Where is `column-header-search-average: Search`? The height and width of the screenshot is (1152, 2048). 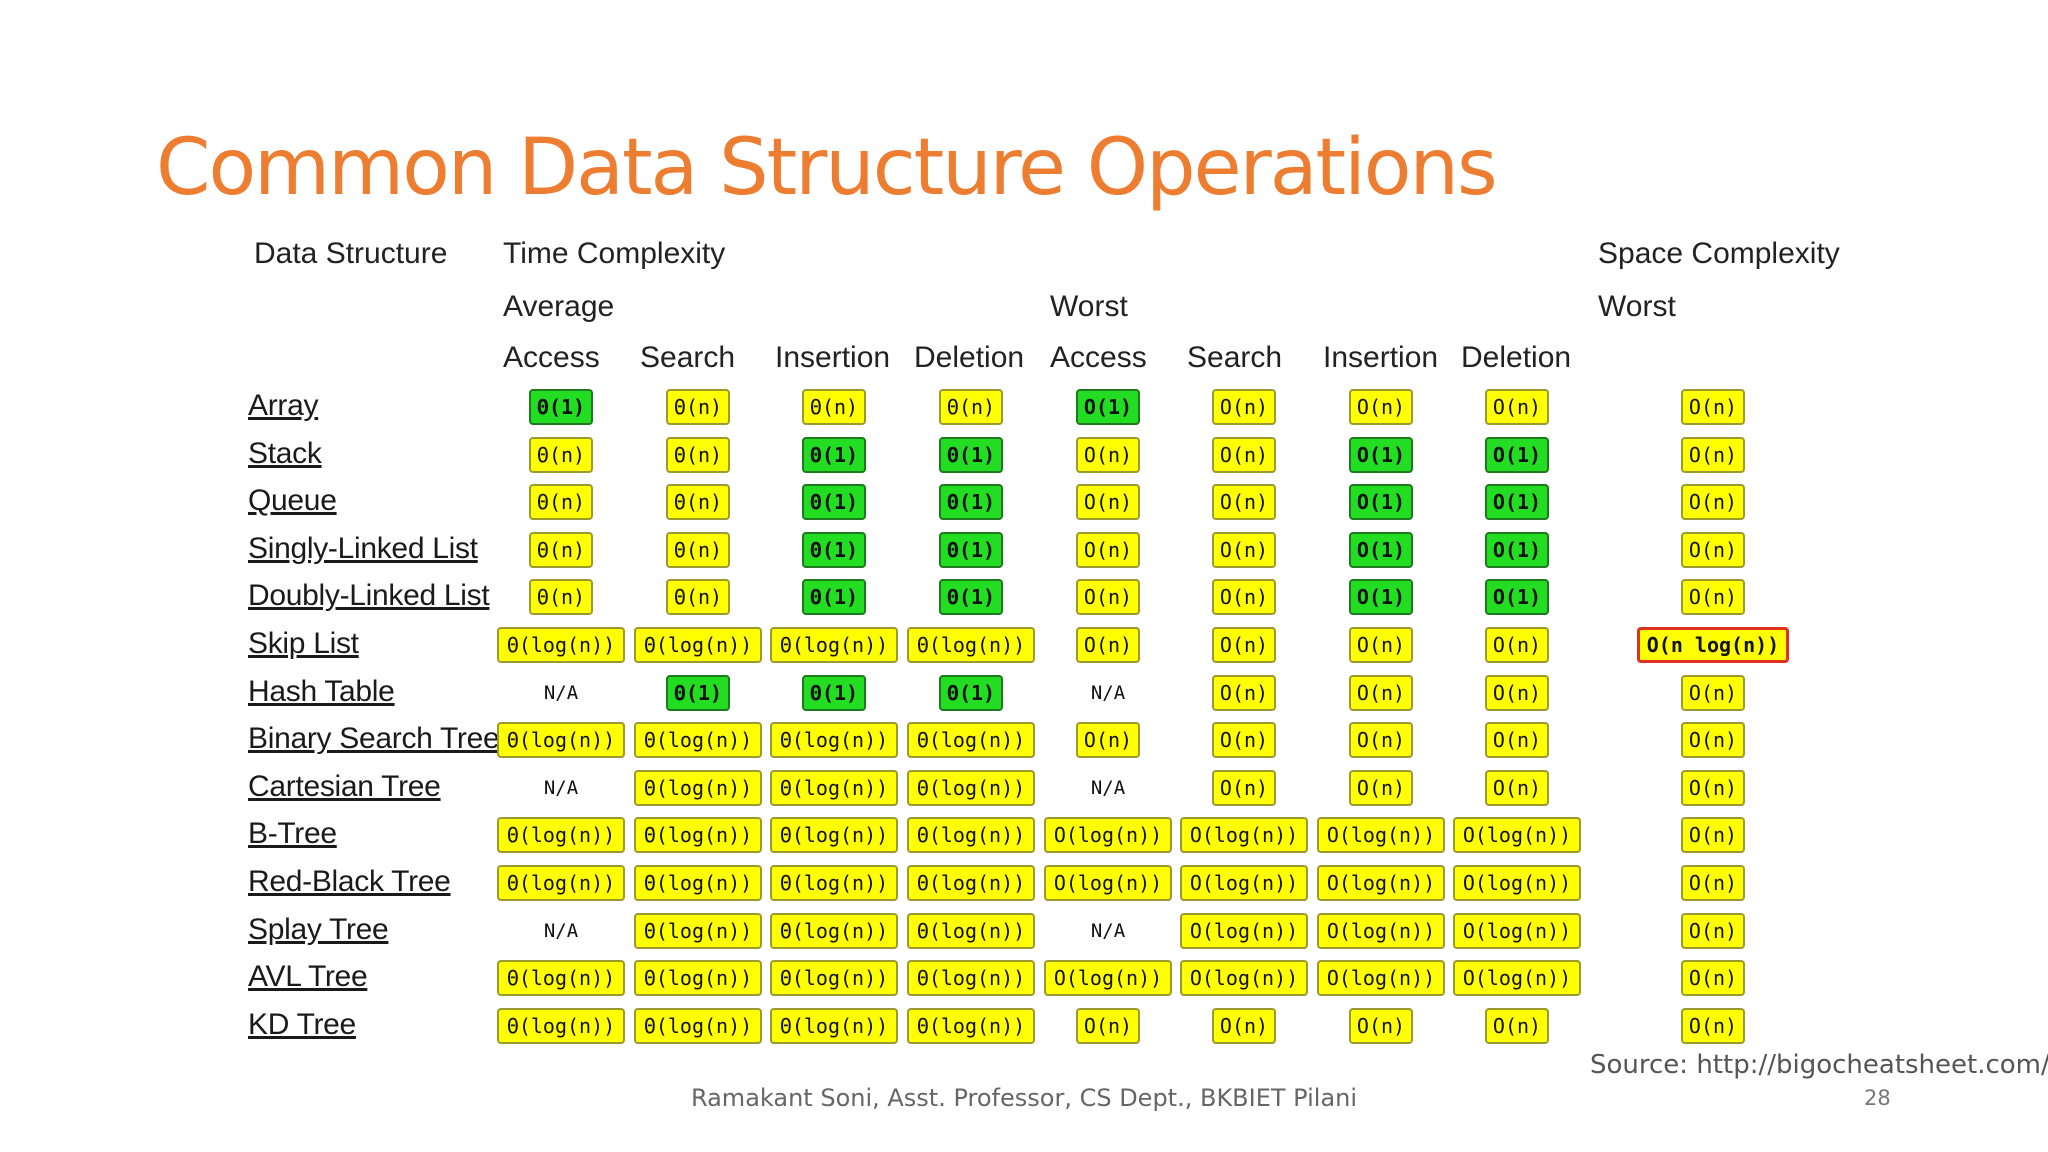 column-header-search-average: Search is located at coordinates (688, 357).